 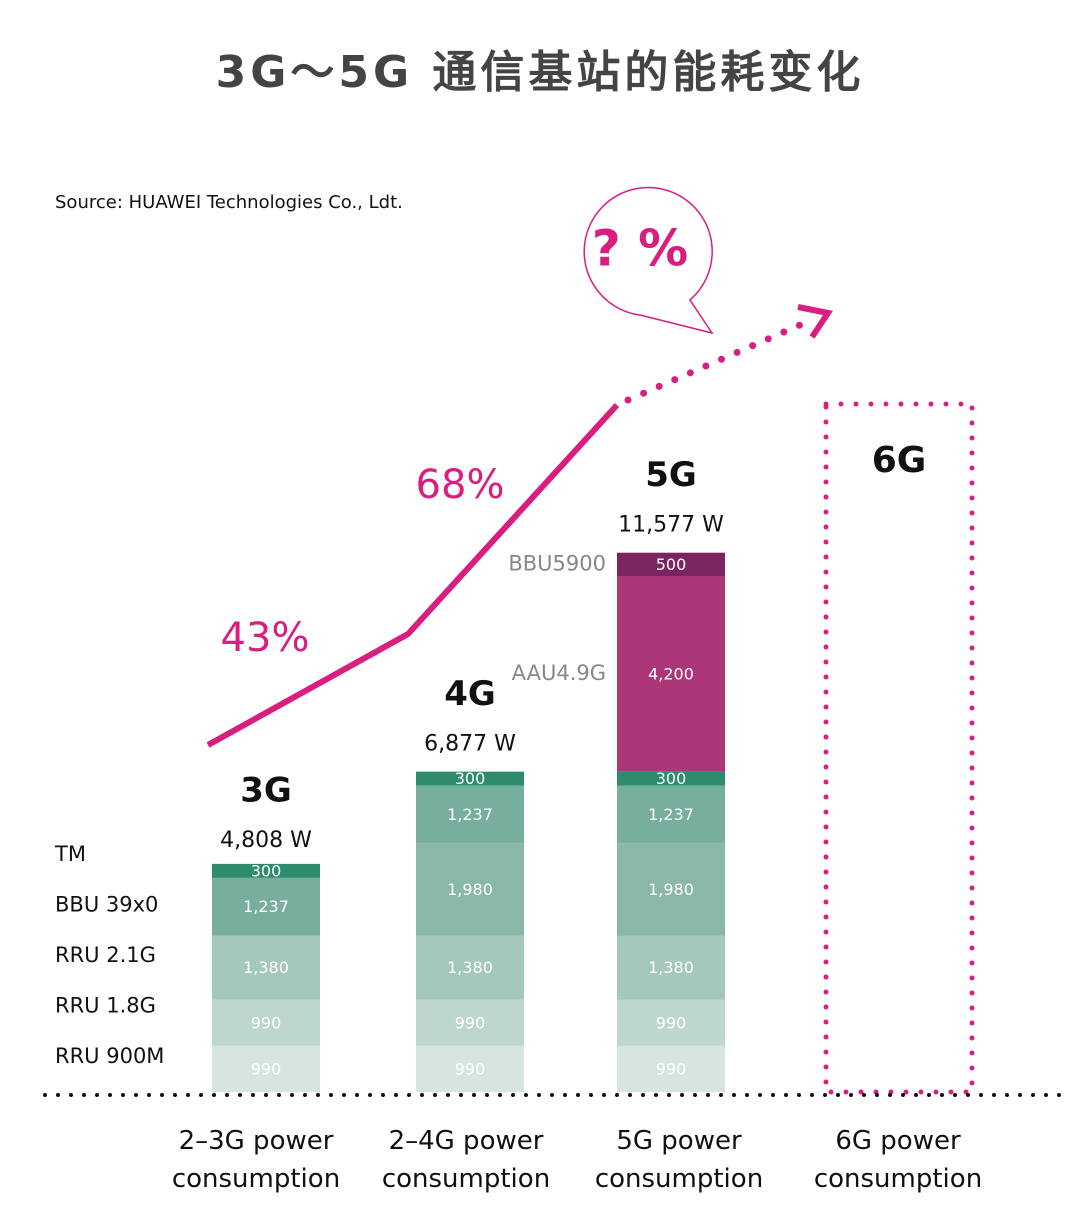 What do you see at coordinates (70, 854) in the screenshot?
I see `series-label: TM` at bounding box center [70, 854].